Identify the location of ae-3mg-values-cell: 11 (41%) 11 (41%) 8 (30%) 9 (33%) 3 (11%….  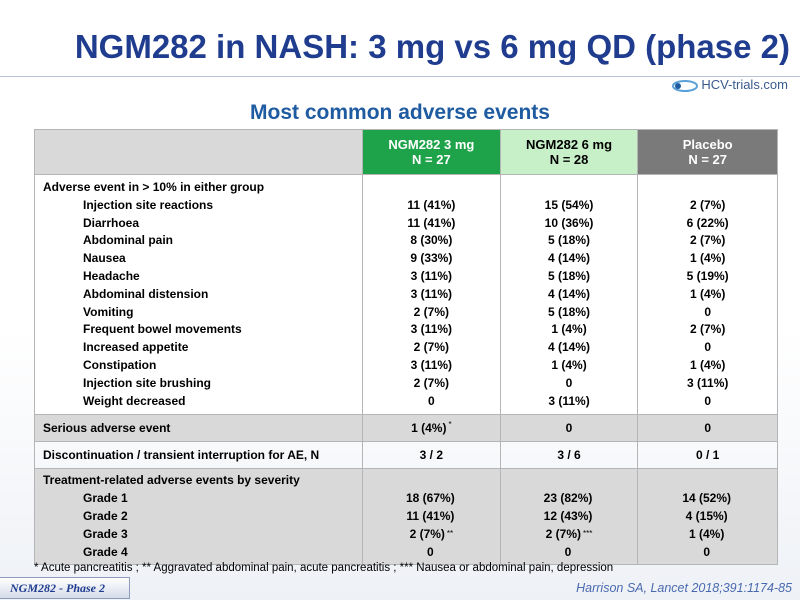
(431, 294).